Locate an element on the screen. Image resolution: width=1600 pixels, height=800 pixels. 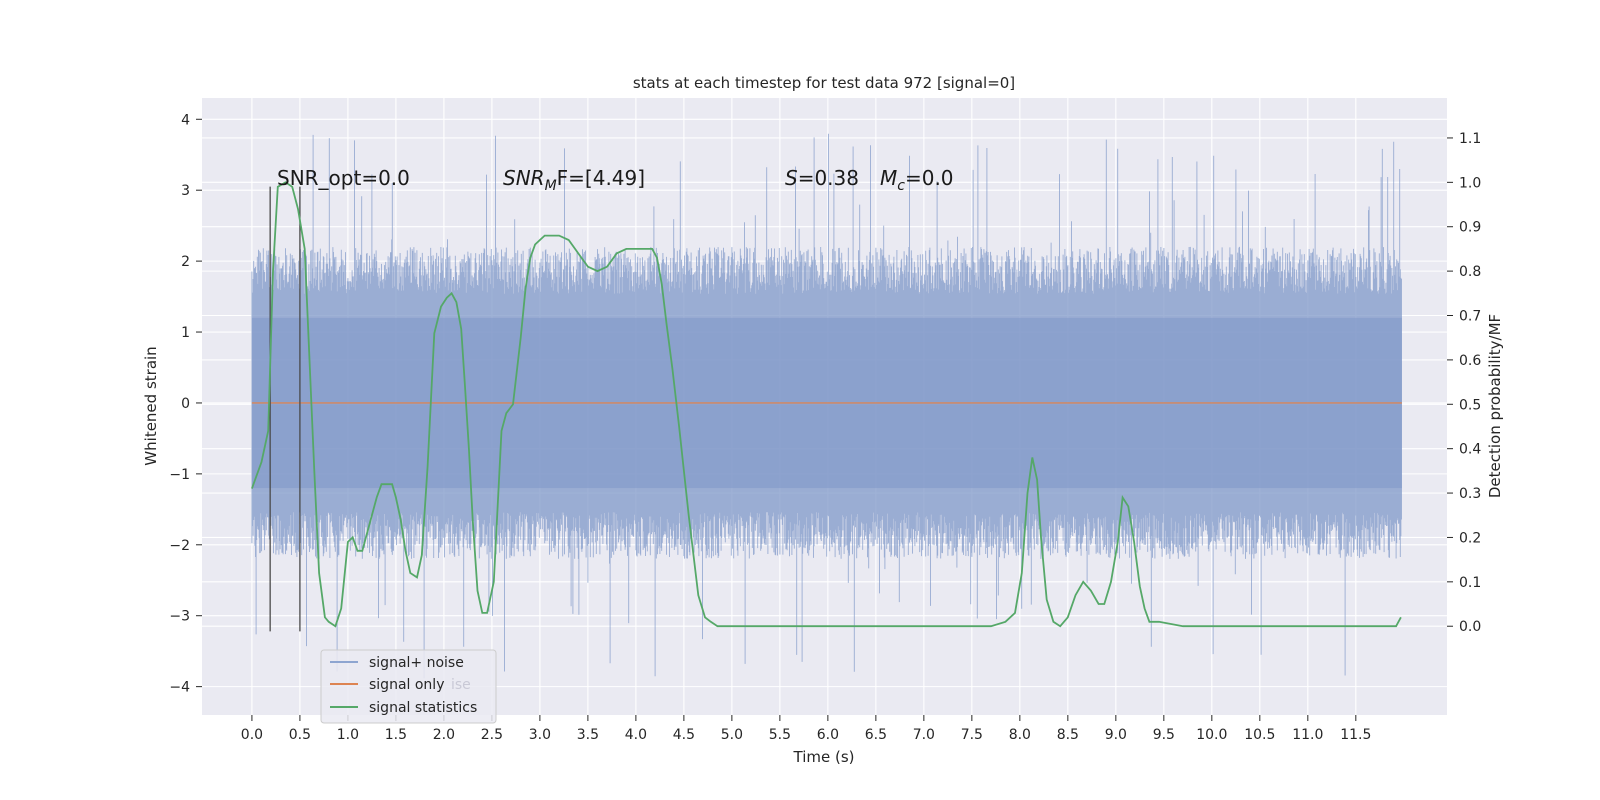
y-left-tick-label-8: −4 is located at coordinates (179, 688).